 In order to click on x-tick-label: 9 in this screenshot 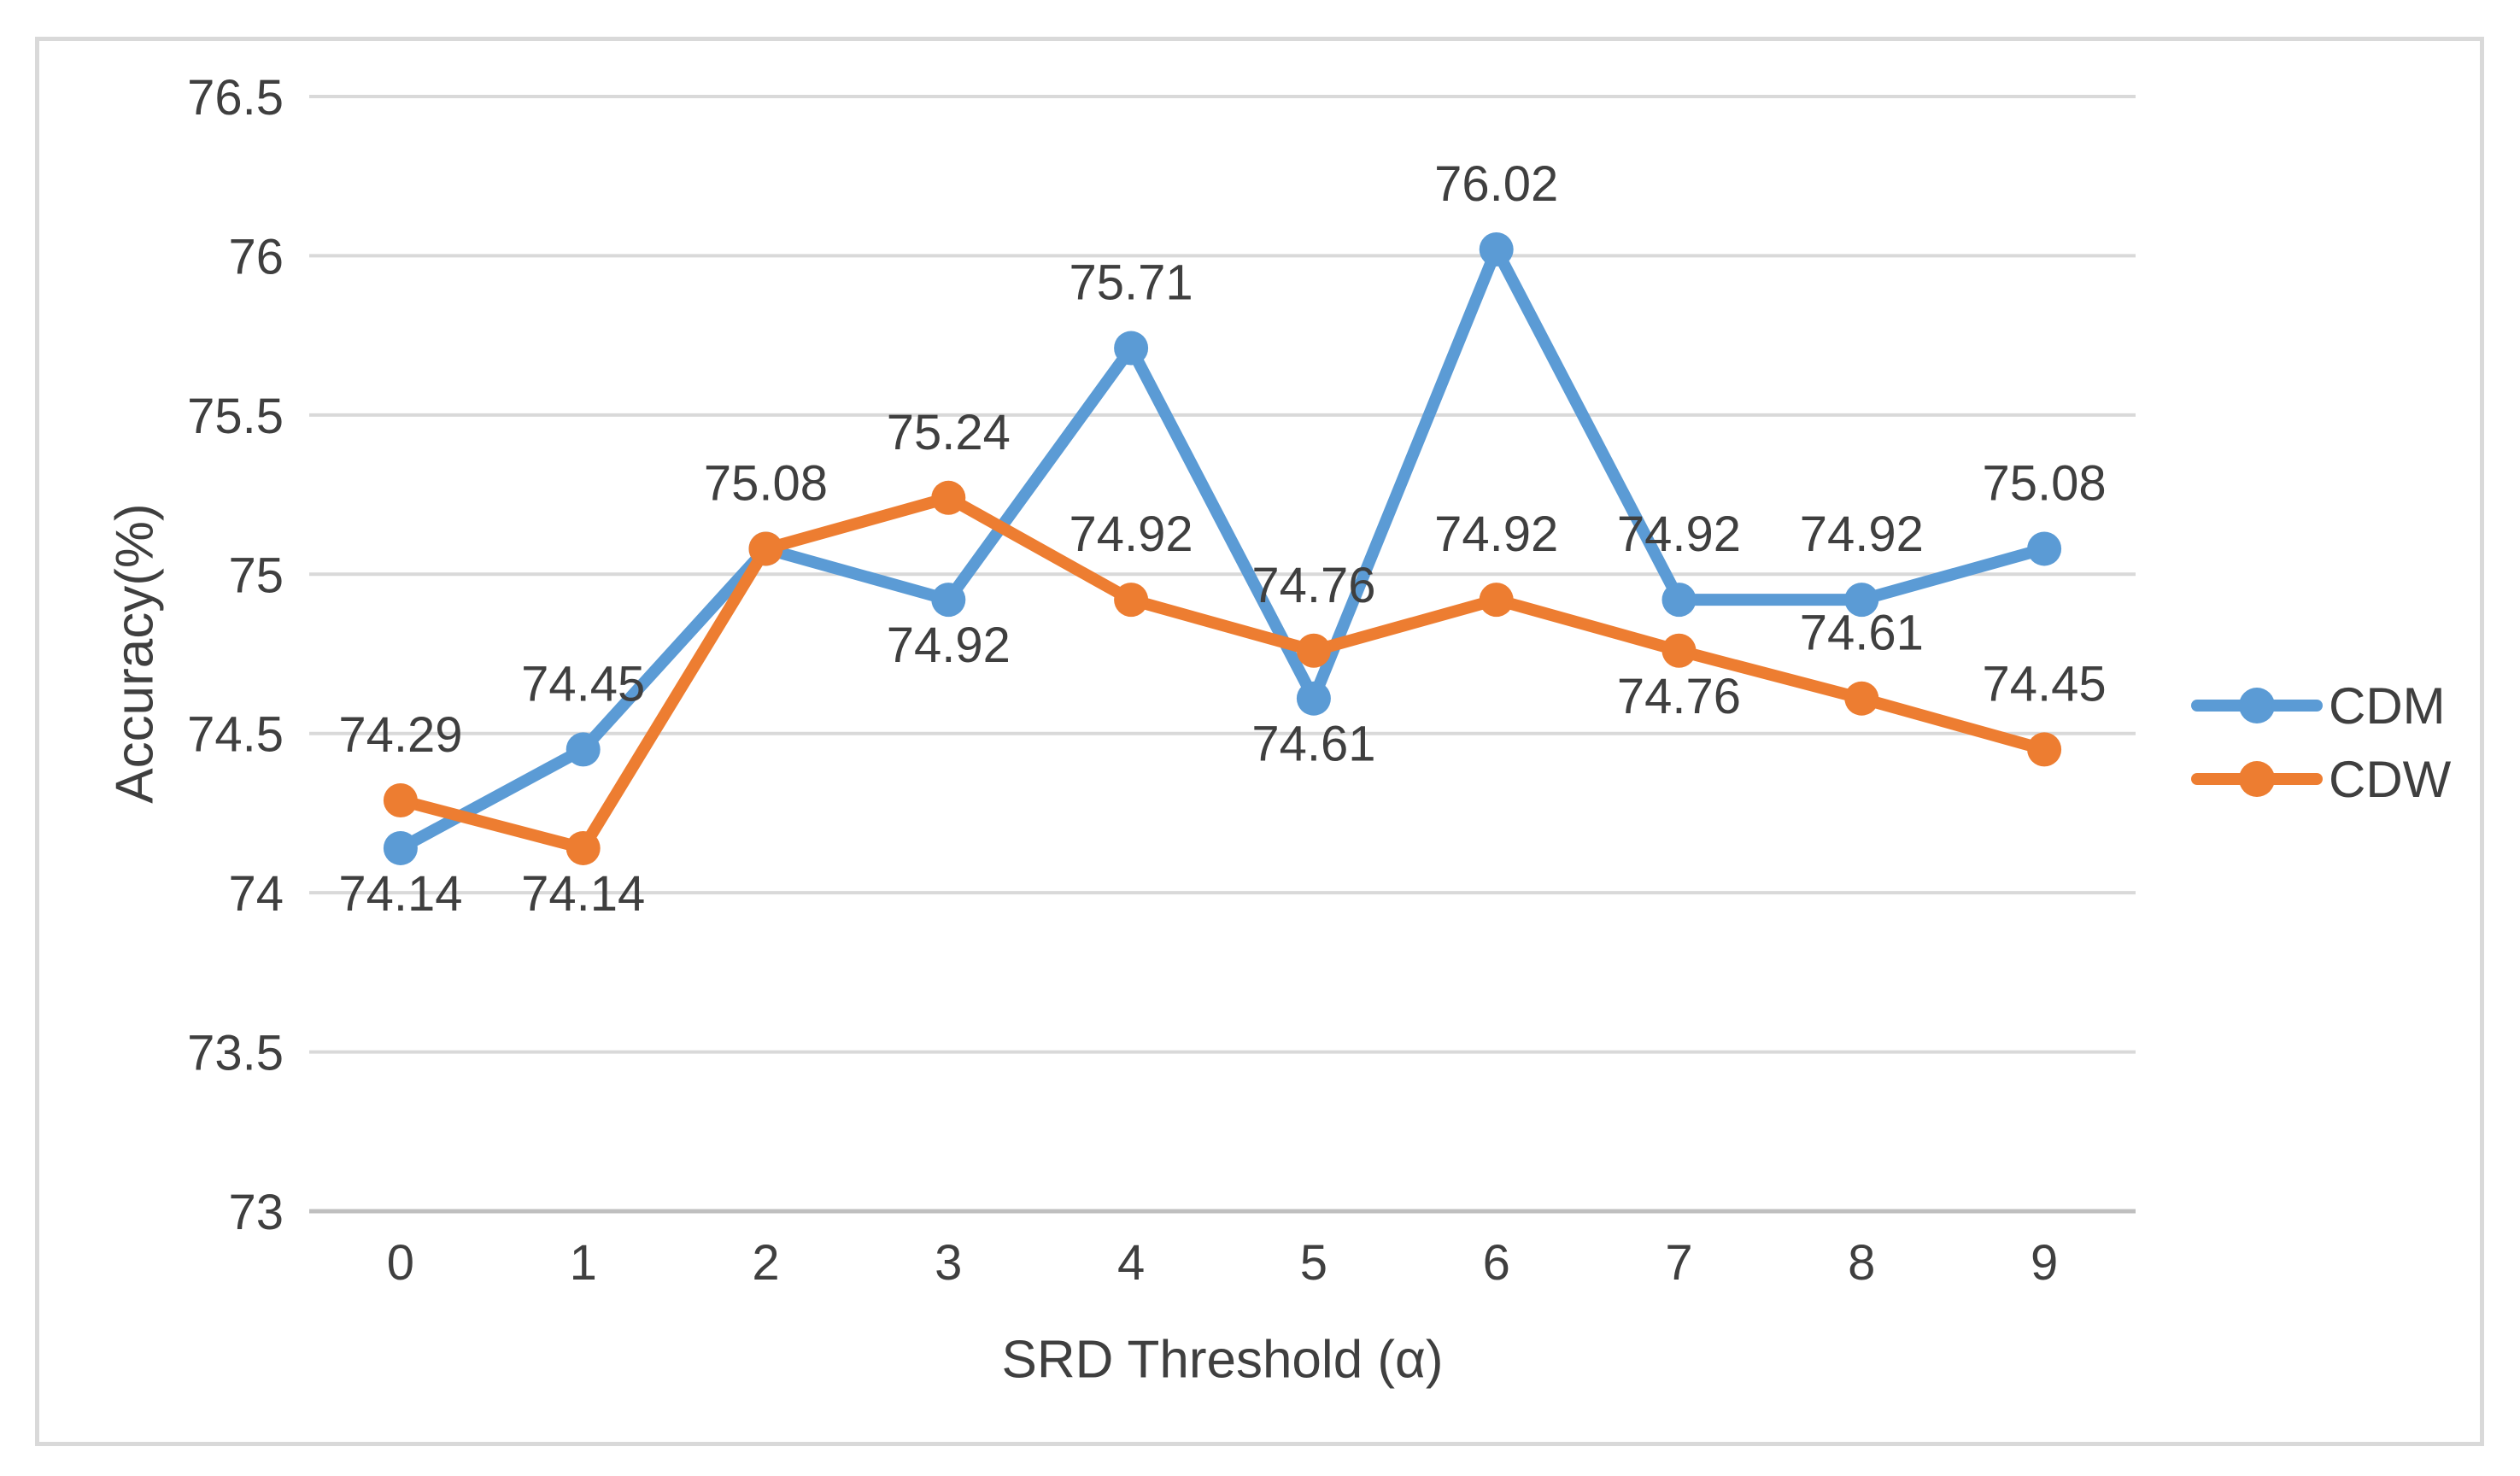, I will do `click(2044, 1263)`.